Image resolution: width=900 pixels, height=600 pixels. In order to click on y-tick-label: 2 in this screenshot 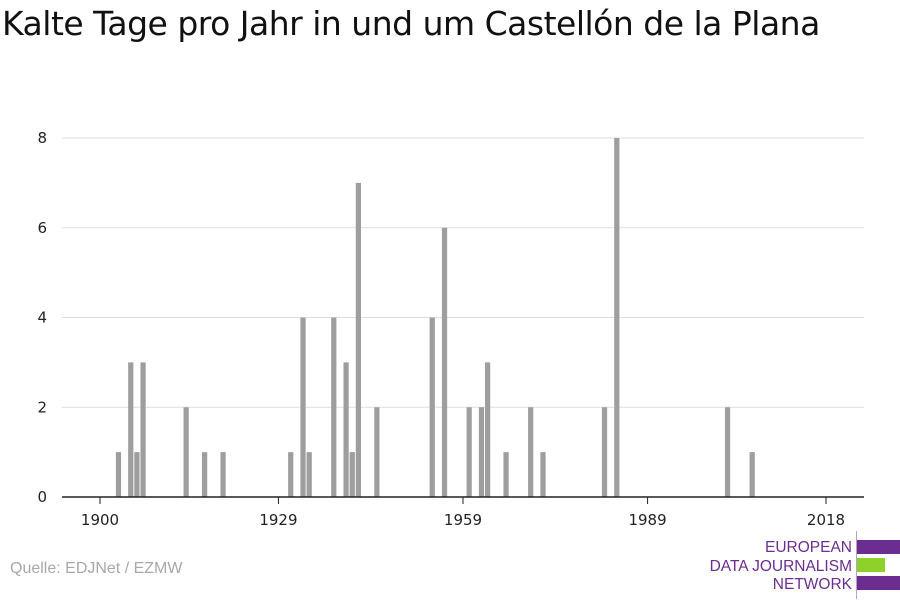, I will do `click(42, 407)`.